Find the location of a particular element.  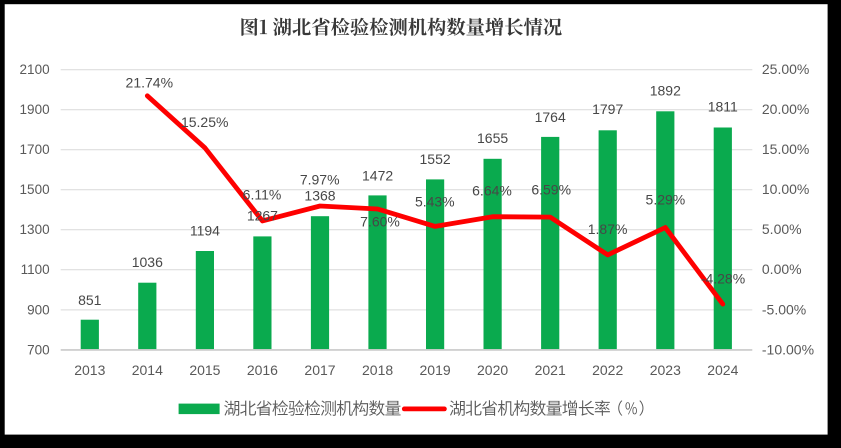

svg-text: 1764 is located at coordinates (550, 117).